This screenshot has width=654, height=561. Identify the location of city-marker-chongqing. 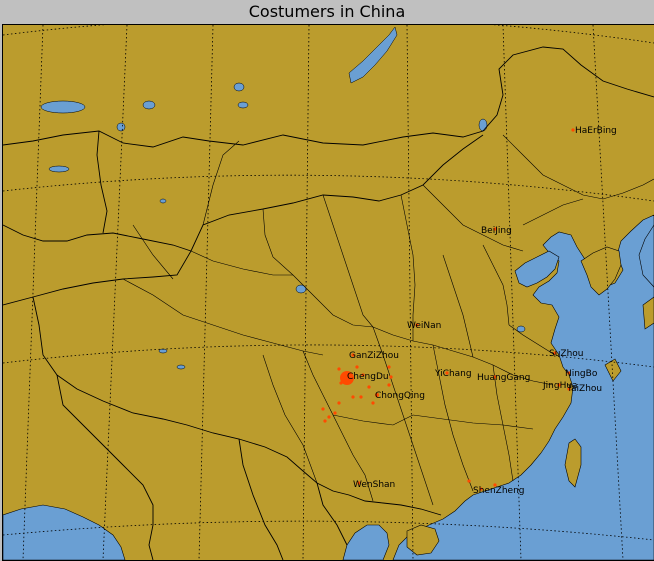
(377, 395).